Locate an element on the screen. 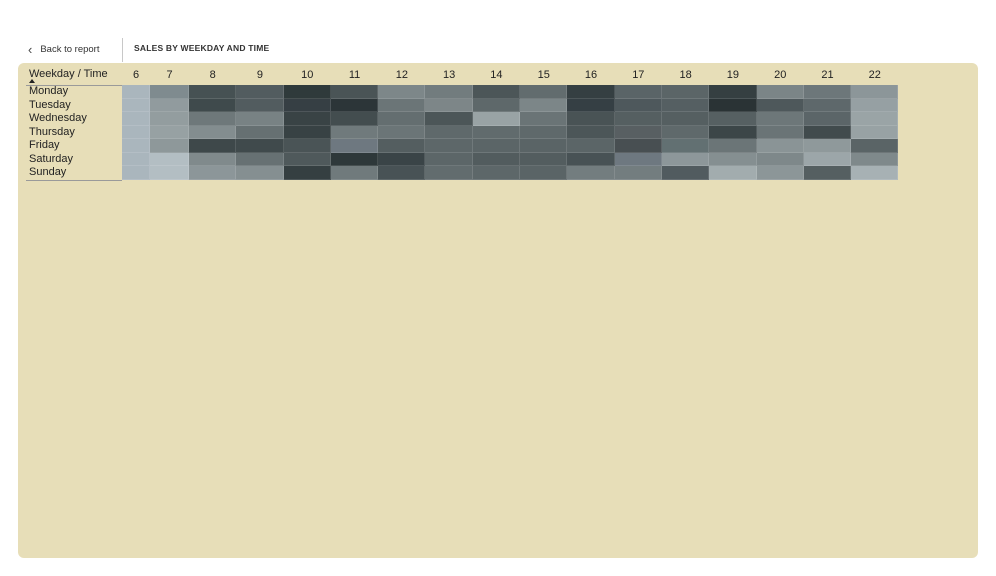 This screenshot has height=576, width=996. column-header: 12 is located at coordinates (401, 75).